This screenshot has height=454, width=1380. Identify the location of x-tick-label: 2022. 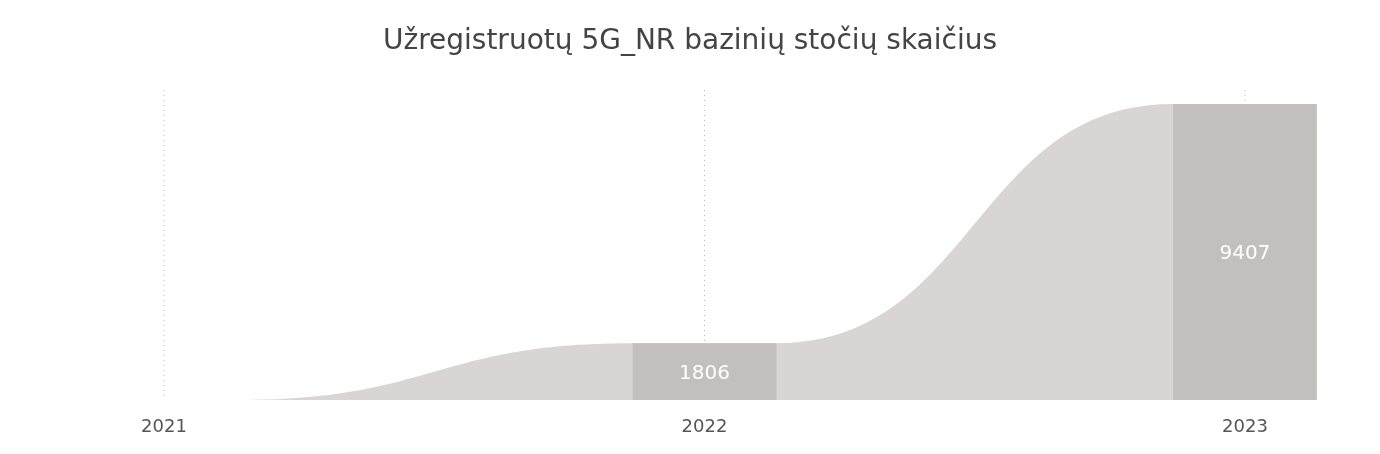
(704, 425).